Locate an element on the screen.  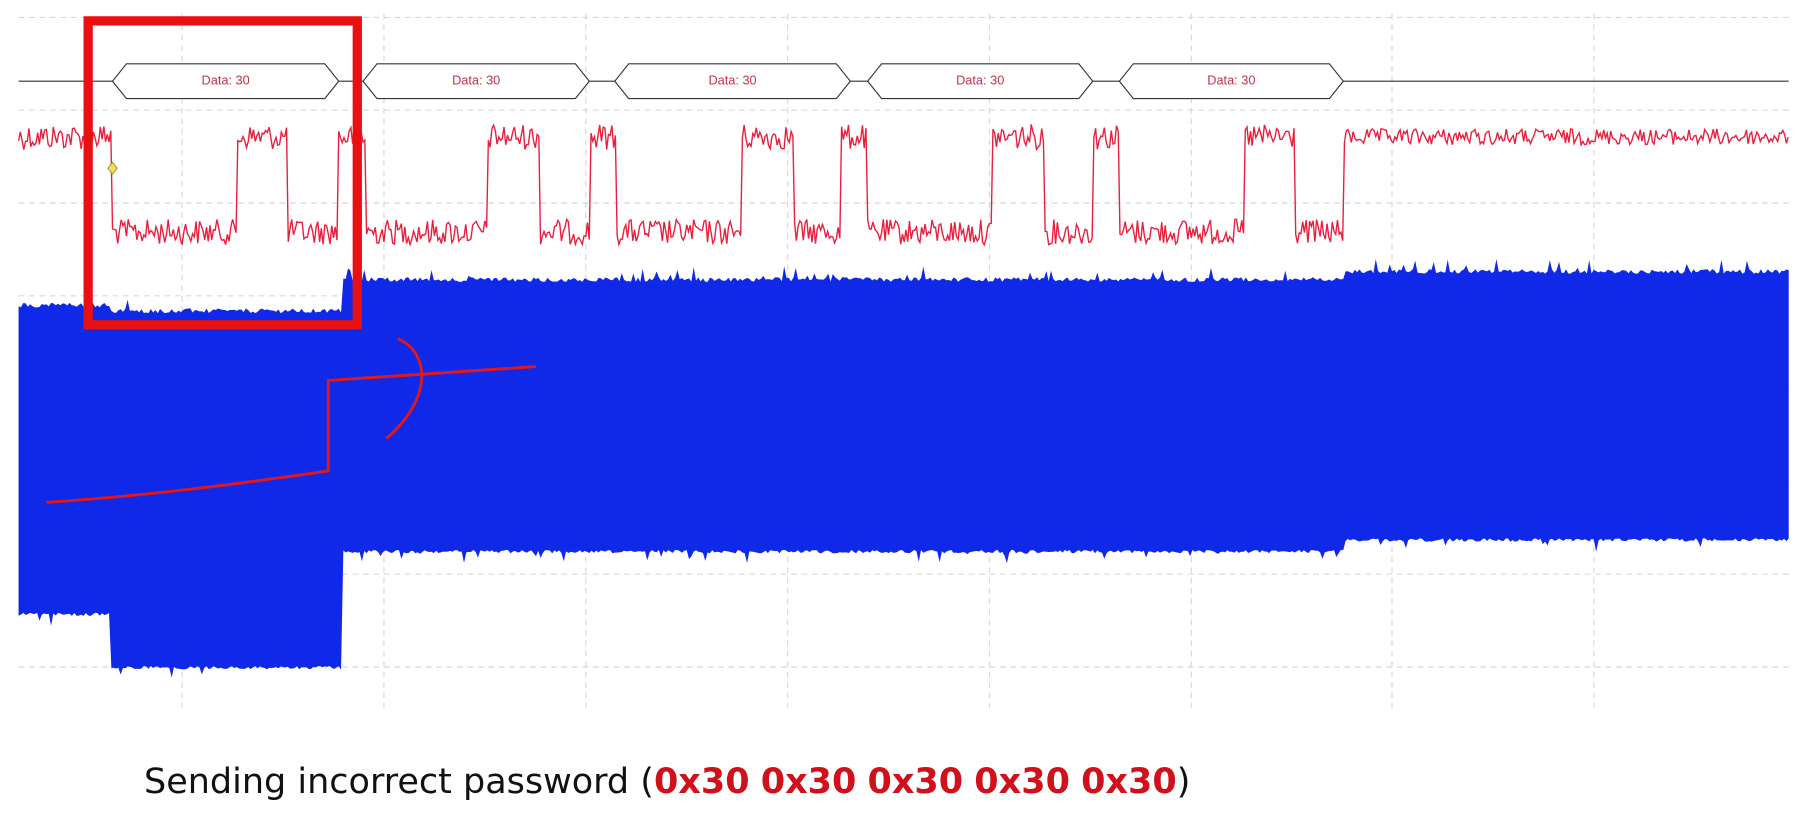
trigger-marker is located at coordinates (112, 168).